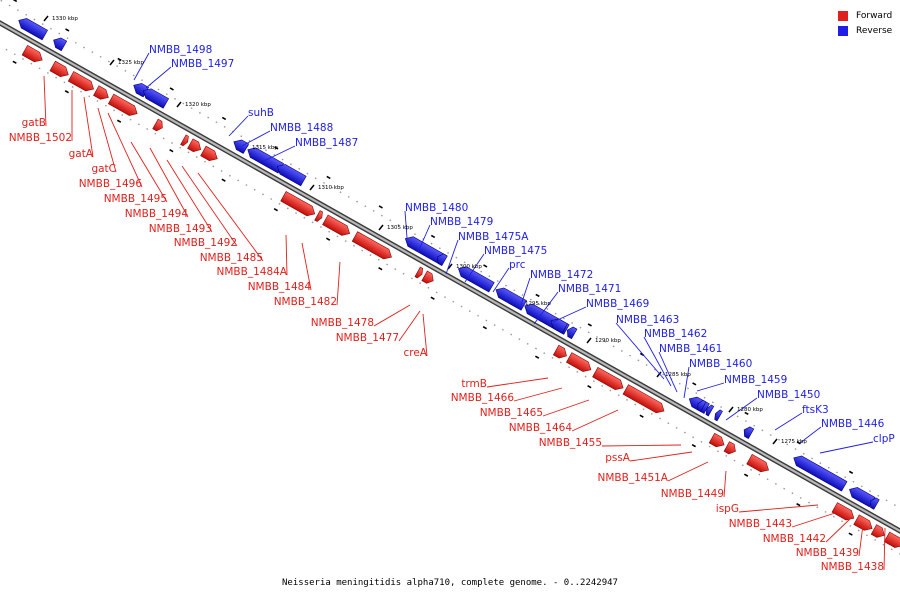 This screenshot has height=600, width=900. What do you see at coordinates (852, 567) in the screenshot?
I see `forward-label-nmbb-1438: NMBB_1438` at bounding box center [852, 567].